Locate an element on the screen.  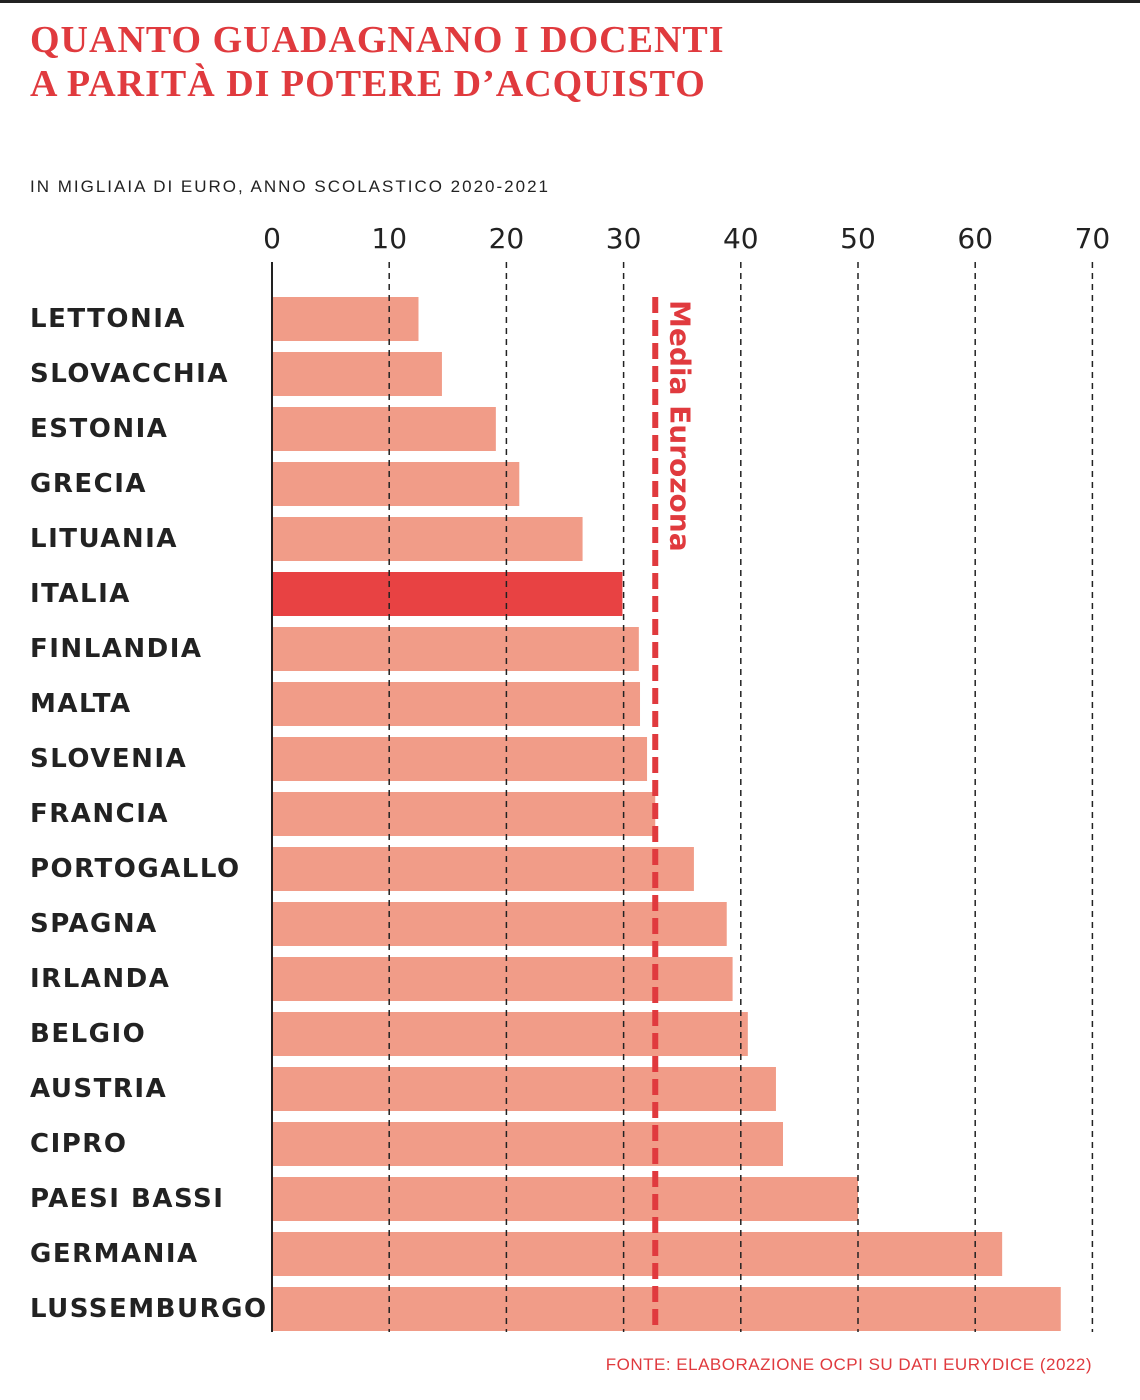
bar-estonia is located at coordinates (384, 429).